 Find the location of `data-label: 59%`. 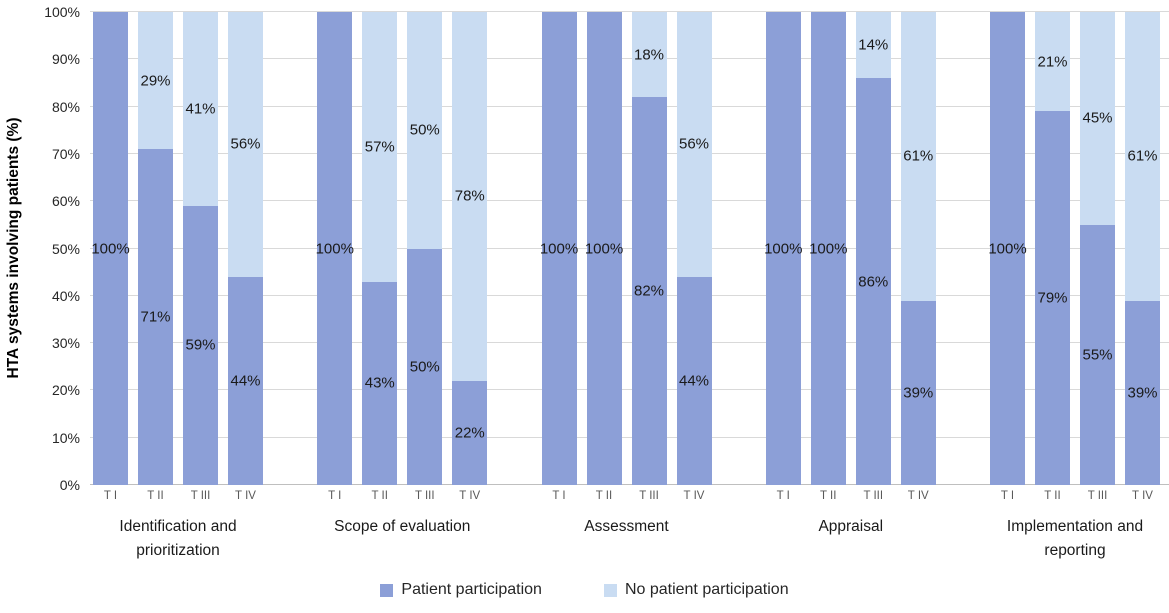

data-label: 59% is located at coordinates (200, 345).